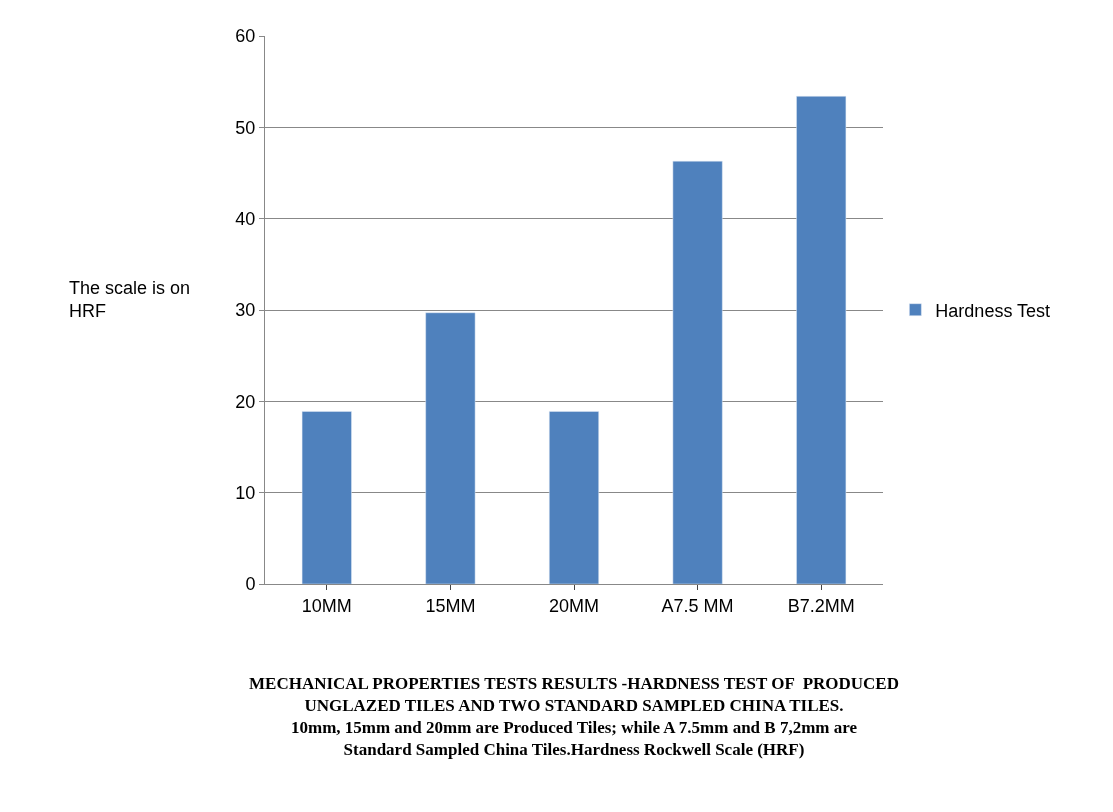  I want to click on y-tick-label: 10, so click(245, 492).